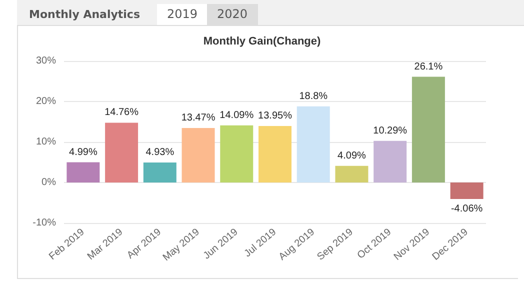  Describe the element at coordinates (46, 101) in the screenshot. I see `y-tick-label: 20%` at that location.